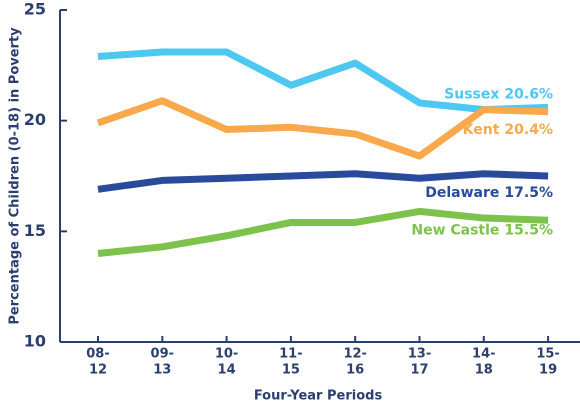 The image size is (580, 403). What do you see at coordinates (481, 130) in the screenshot?
I see `series-name: Kent` at bounding box center [481, 130].